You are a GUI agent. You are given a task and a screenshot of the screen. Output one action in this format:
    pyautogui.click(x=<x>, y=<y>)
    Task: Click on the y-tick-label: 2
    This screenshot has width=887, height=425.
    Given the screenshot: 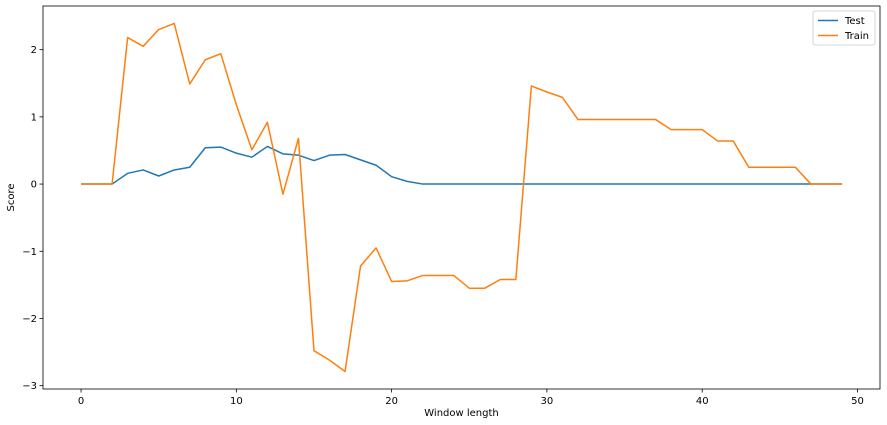 What is the action you would take?
    pyautogui.click(x=34, y=50)
    